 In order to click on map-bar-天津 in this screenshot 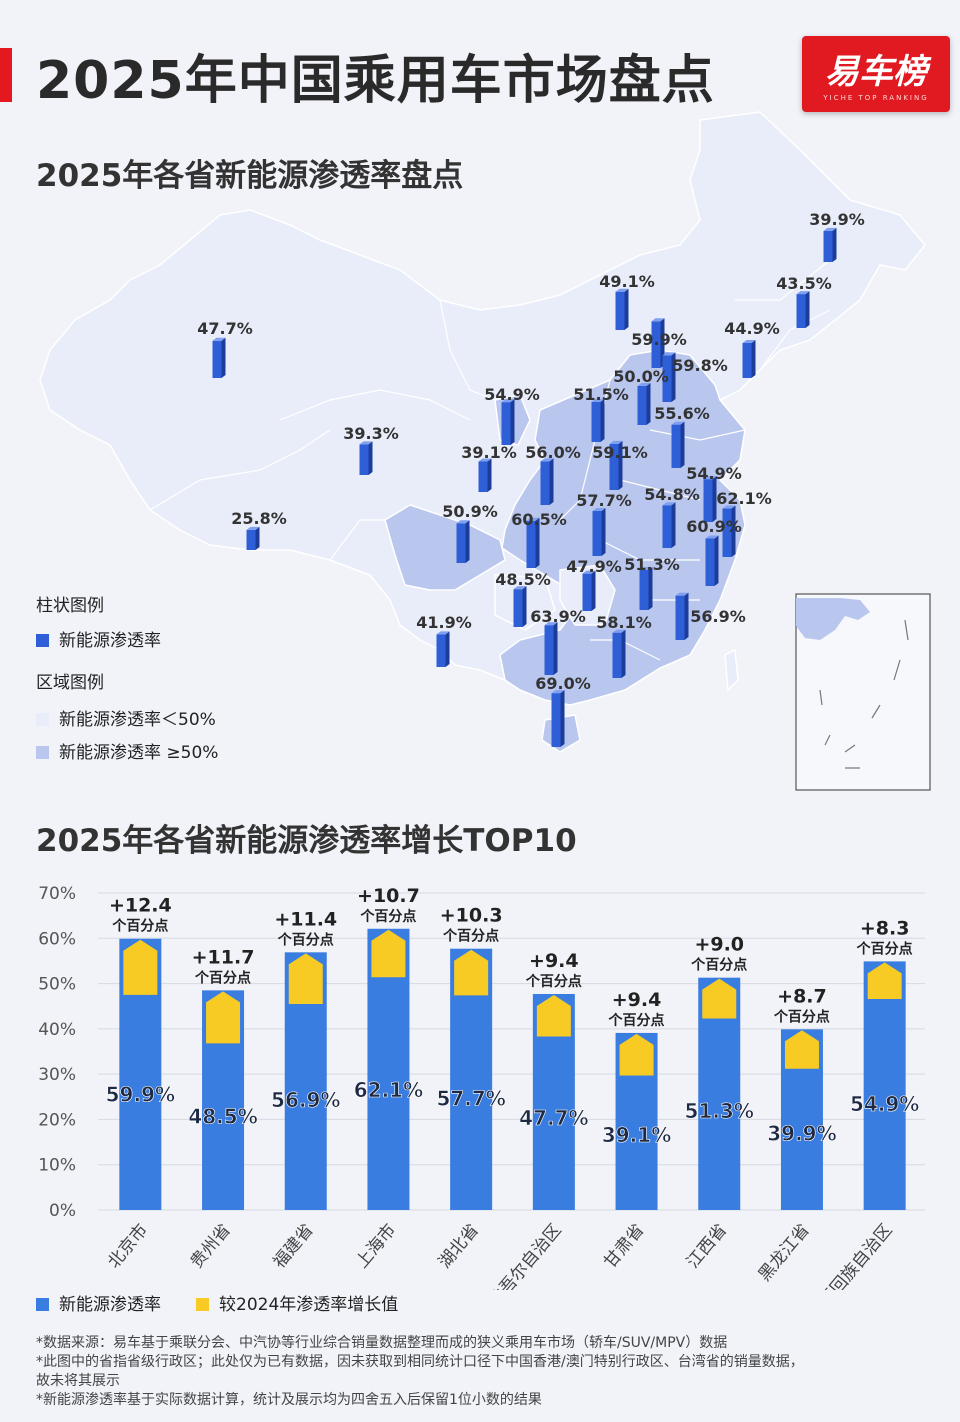, I will do `click(669, 377)`.